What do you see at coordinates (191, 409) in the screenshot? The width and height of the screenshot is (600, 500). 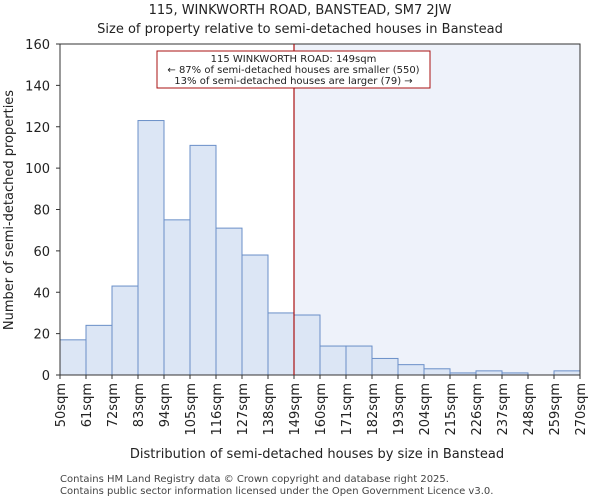 I see `x-tick-label: 105sqm` at bounding box center [191, 409].